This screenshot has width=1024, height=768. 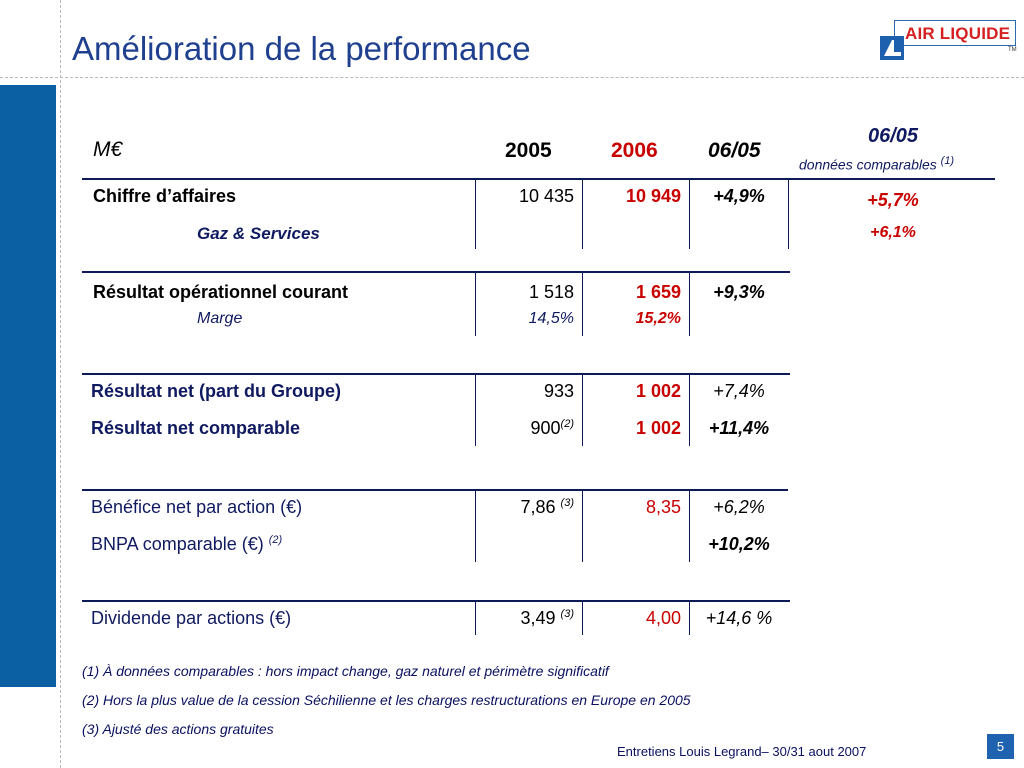 What do you see at coordinates (958, 33) in the screenshot?
I see `logo-text: AIR LIQUIDE` at bounding box center [958, 33].